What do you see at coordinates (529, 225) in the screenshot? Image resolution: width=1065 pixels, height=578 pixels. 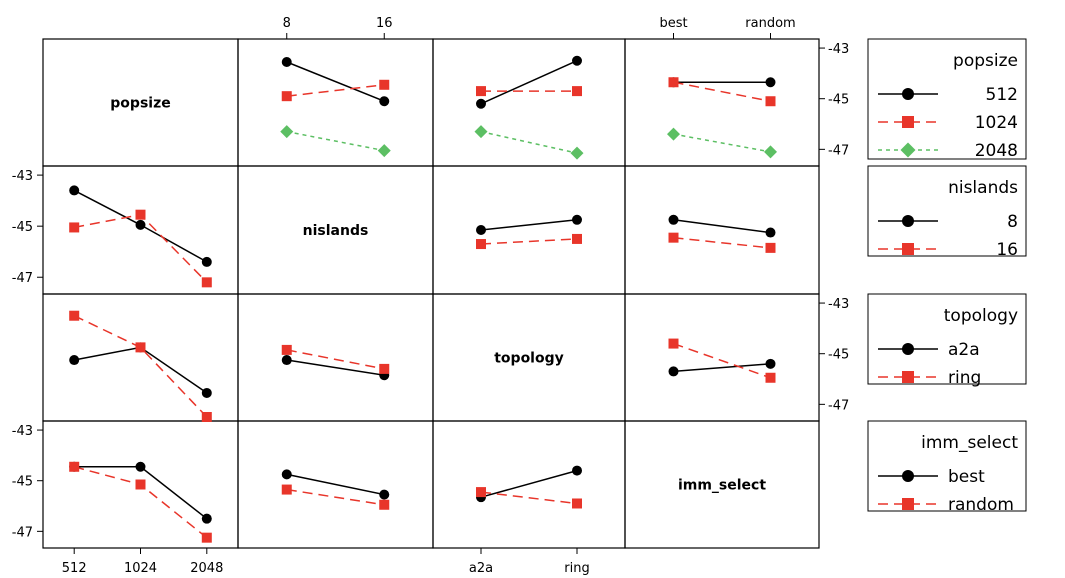 I see `series-line-nislands-8-vs-topology` at bounding box center [529, 225].